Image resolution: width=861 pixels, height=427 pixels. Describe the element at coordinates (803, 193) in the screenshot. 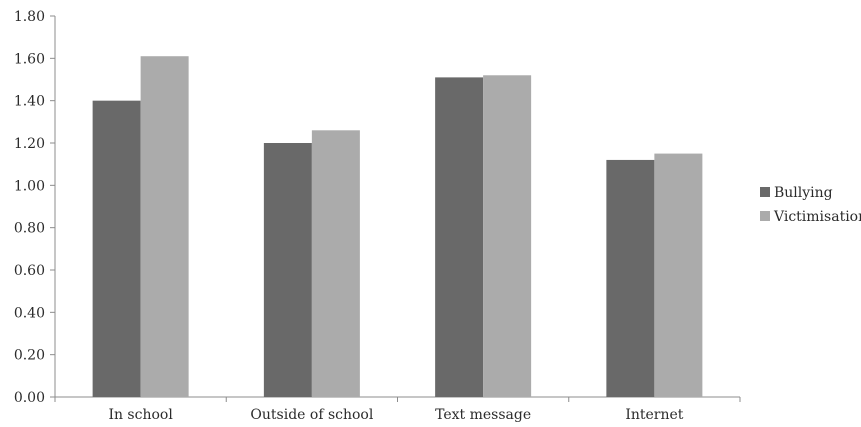

I see `legend-label-bullying: Bullying` at that location.